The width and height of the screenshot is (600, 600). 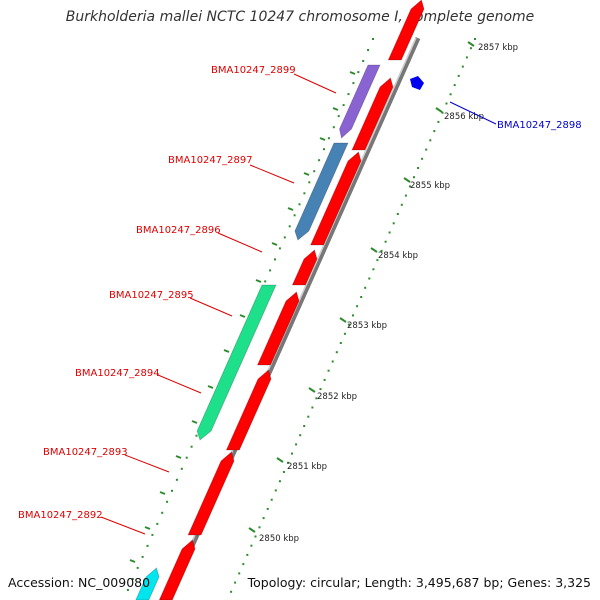 What do you see at coordinates (398, 256) in the screenshot?
I see `scale-label: 2854 kbp` at bounding box center [398, 256].